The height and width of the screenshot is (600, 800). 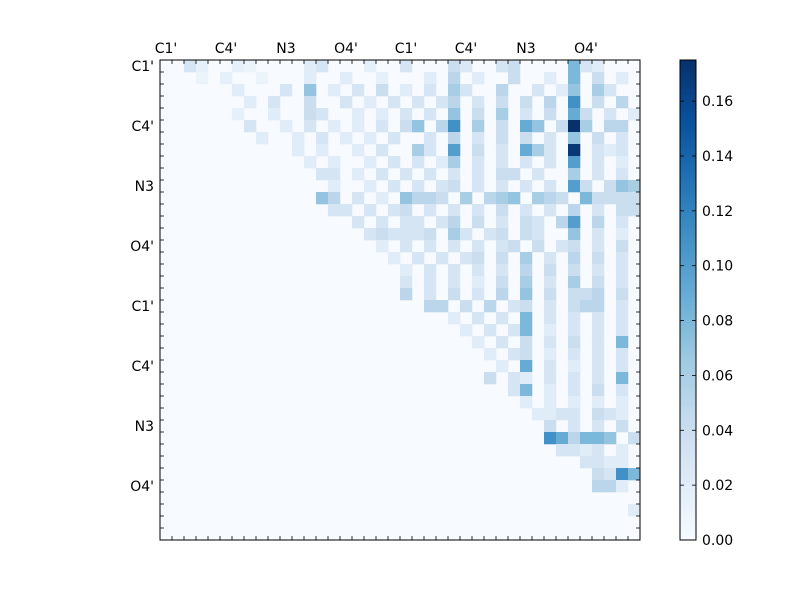 What do you see at coordinates (406, 49) in the screenshot?
I see `x-tick-label: C1'` at bounding box center [406, 49].